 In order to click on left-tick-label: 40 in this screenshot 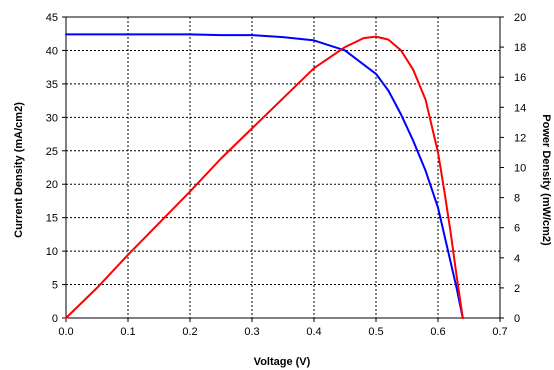, I will do `click(52, 51)`.